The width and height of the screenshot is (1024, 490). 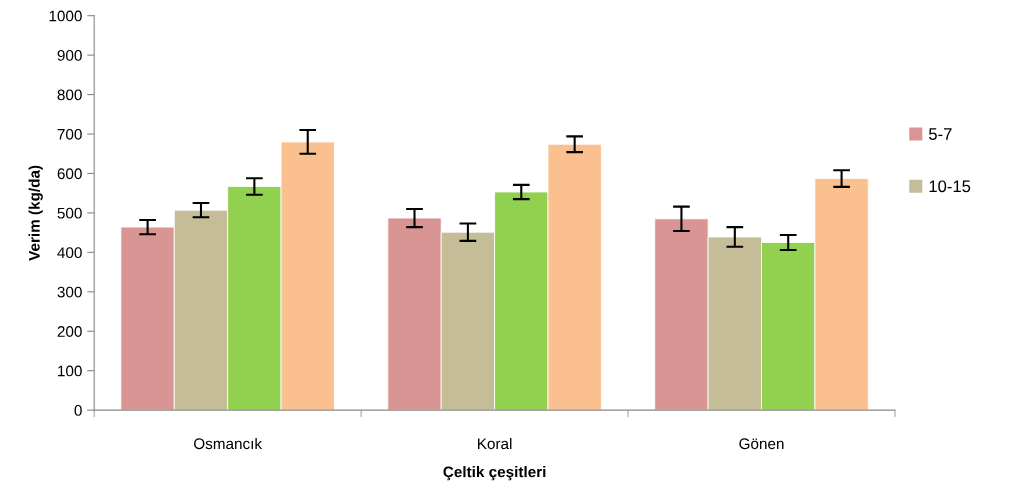 What do you see at coordinates (69, 174) in the screenshot?
I see `y-tick-label: 600` at bounding box center [69, 174].